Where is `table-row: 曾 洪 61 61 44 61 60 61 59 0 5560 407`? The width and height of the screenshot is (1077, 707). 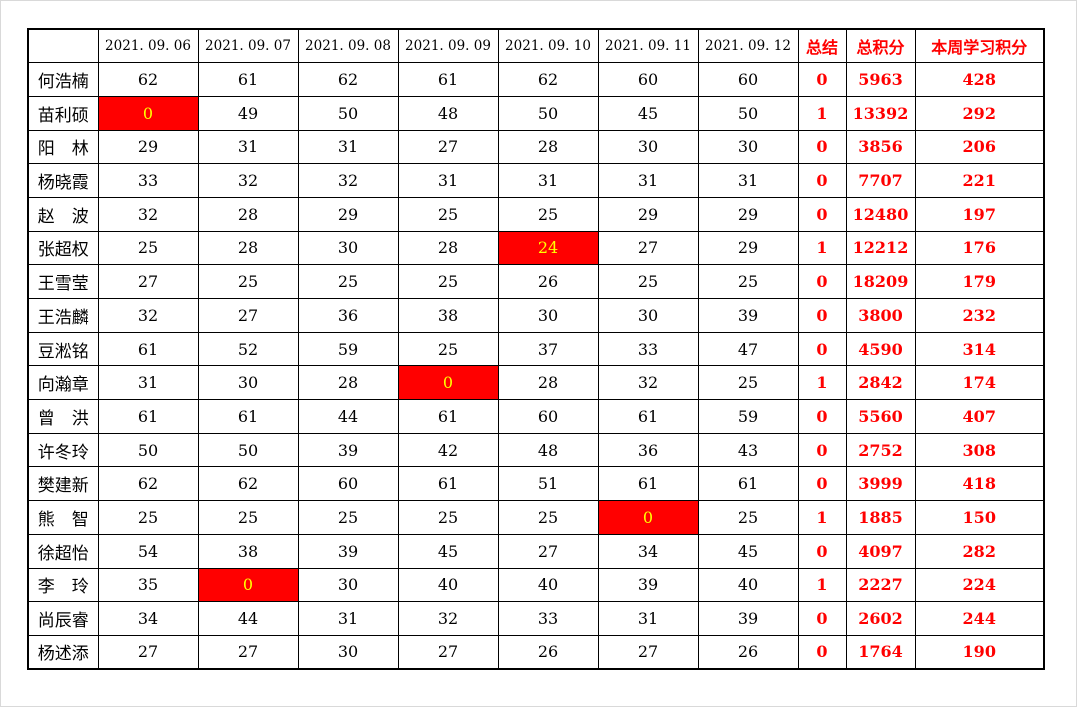 table-row: 曾 洪 61 61 44 61 60 61 59 0 5560 407 is located at coordinates (536, 416).